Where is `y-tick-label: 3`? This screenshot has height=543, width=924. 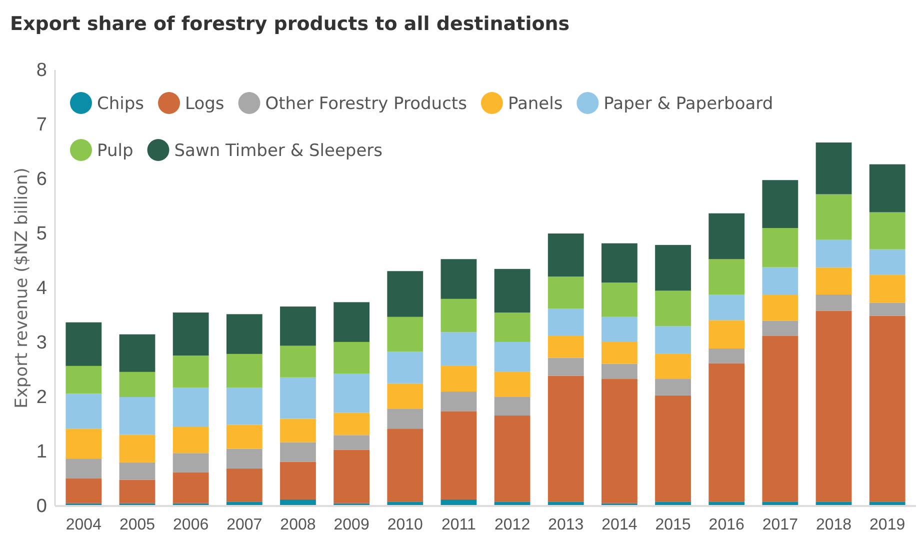 y-tick-label: 3 is located at coordinates (41, 343).